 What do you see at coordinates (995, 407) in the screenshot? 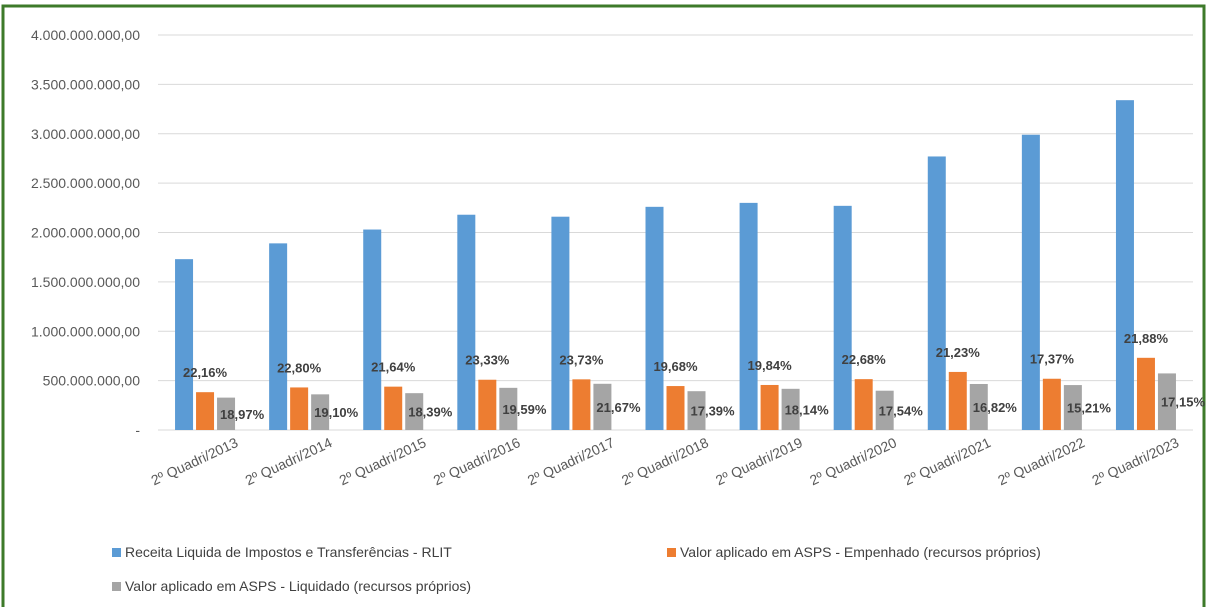
I see `data-label: 16,82%` at bounding box center [995, 407].